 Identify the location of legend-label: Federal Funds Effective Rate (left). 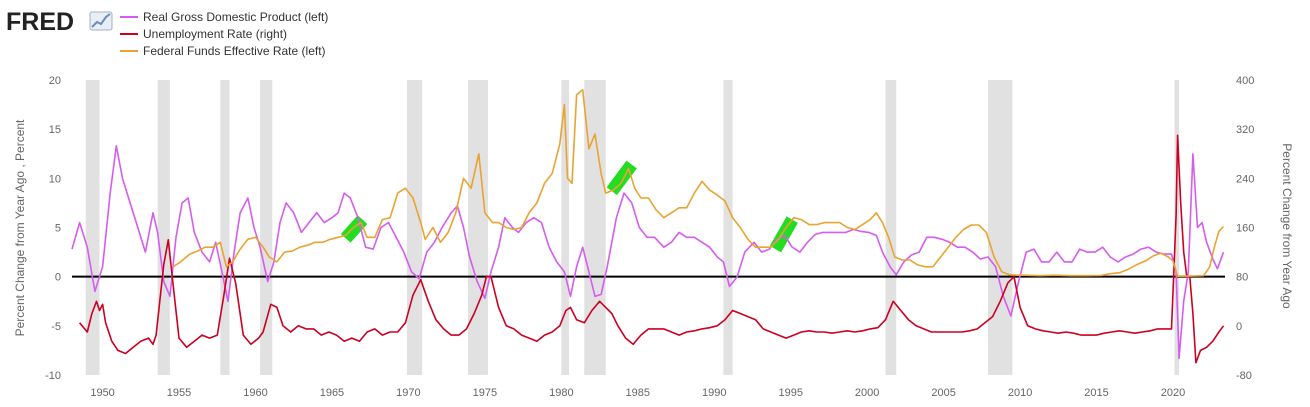
(234, 51).